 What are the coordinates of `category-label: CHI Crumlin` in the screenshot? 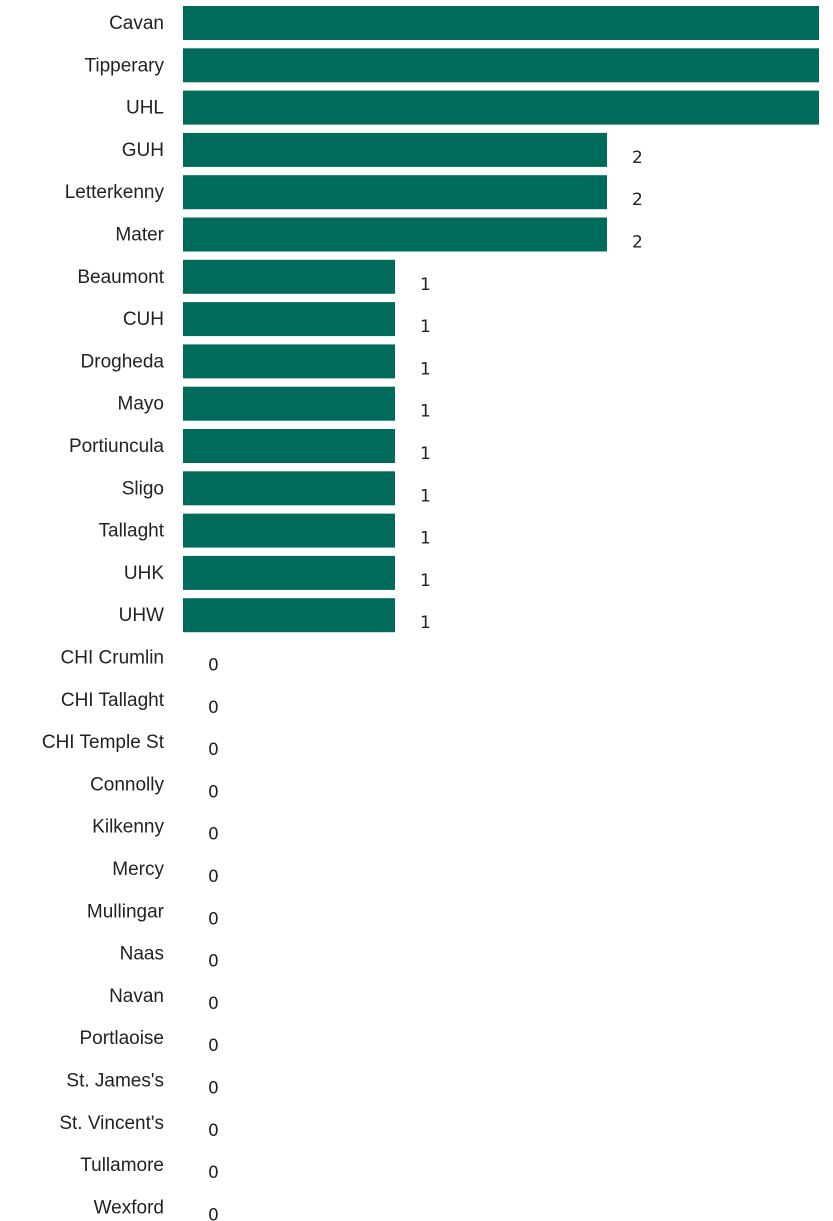 It's located at (112, 658).